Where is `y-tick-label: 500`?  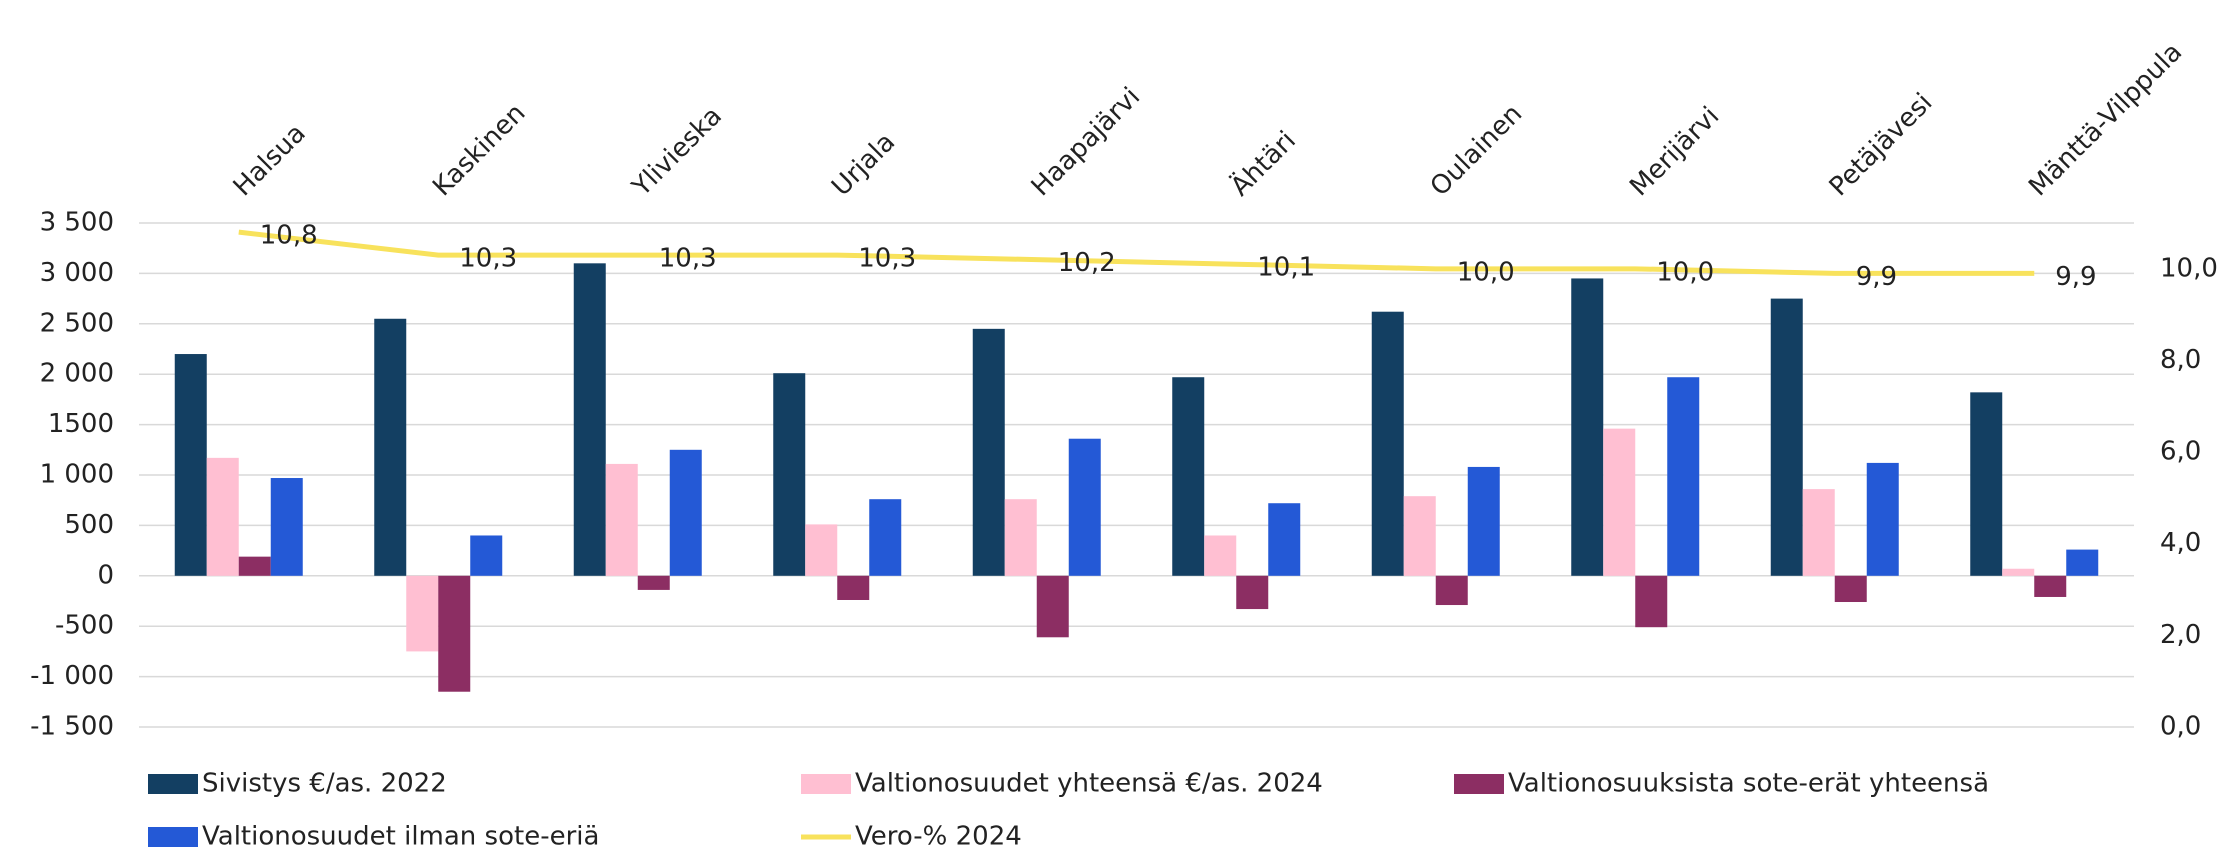 y-tick-label: 500 is located at coordinates (89, 525).